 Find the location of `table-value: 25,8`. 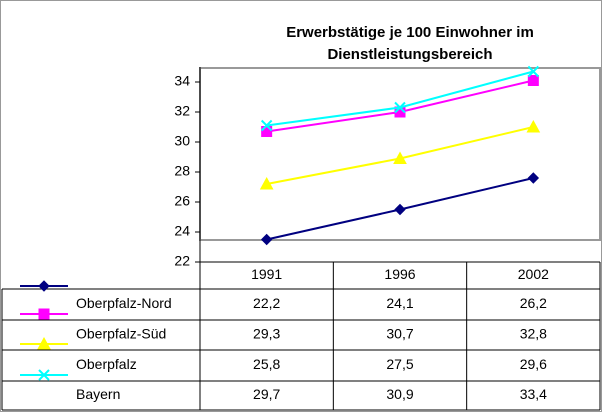

table-value: 25,8 is located at coordinates (266, 364).